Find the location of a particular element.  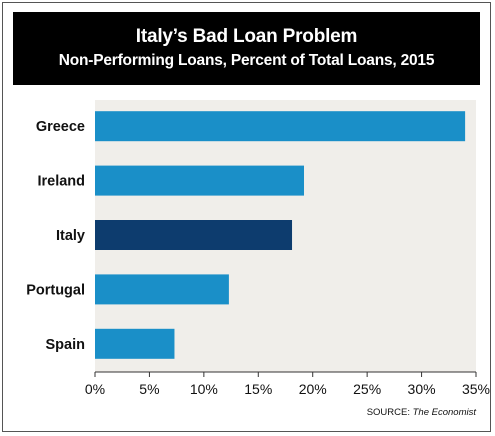

x-tick-label-5: 5% is located at coordinates (149, 389).